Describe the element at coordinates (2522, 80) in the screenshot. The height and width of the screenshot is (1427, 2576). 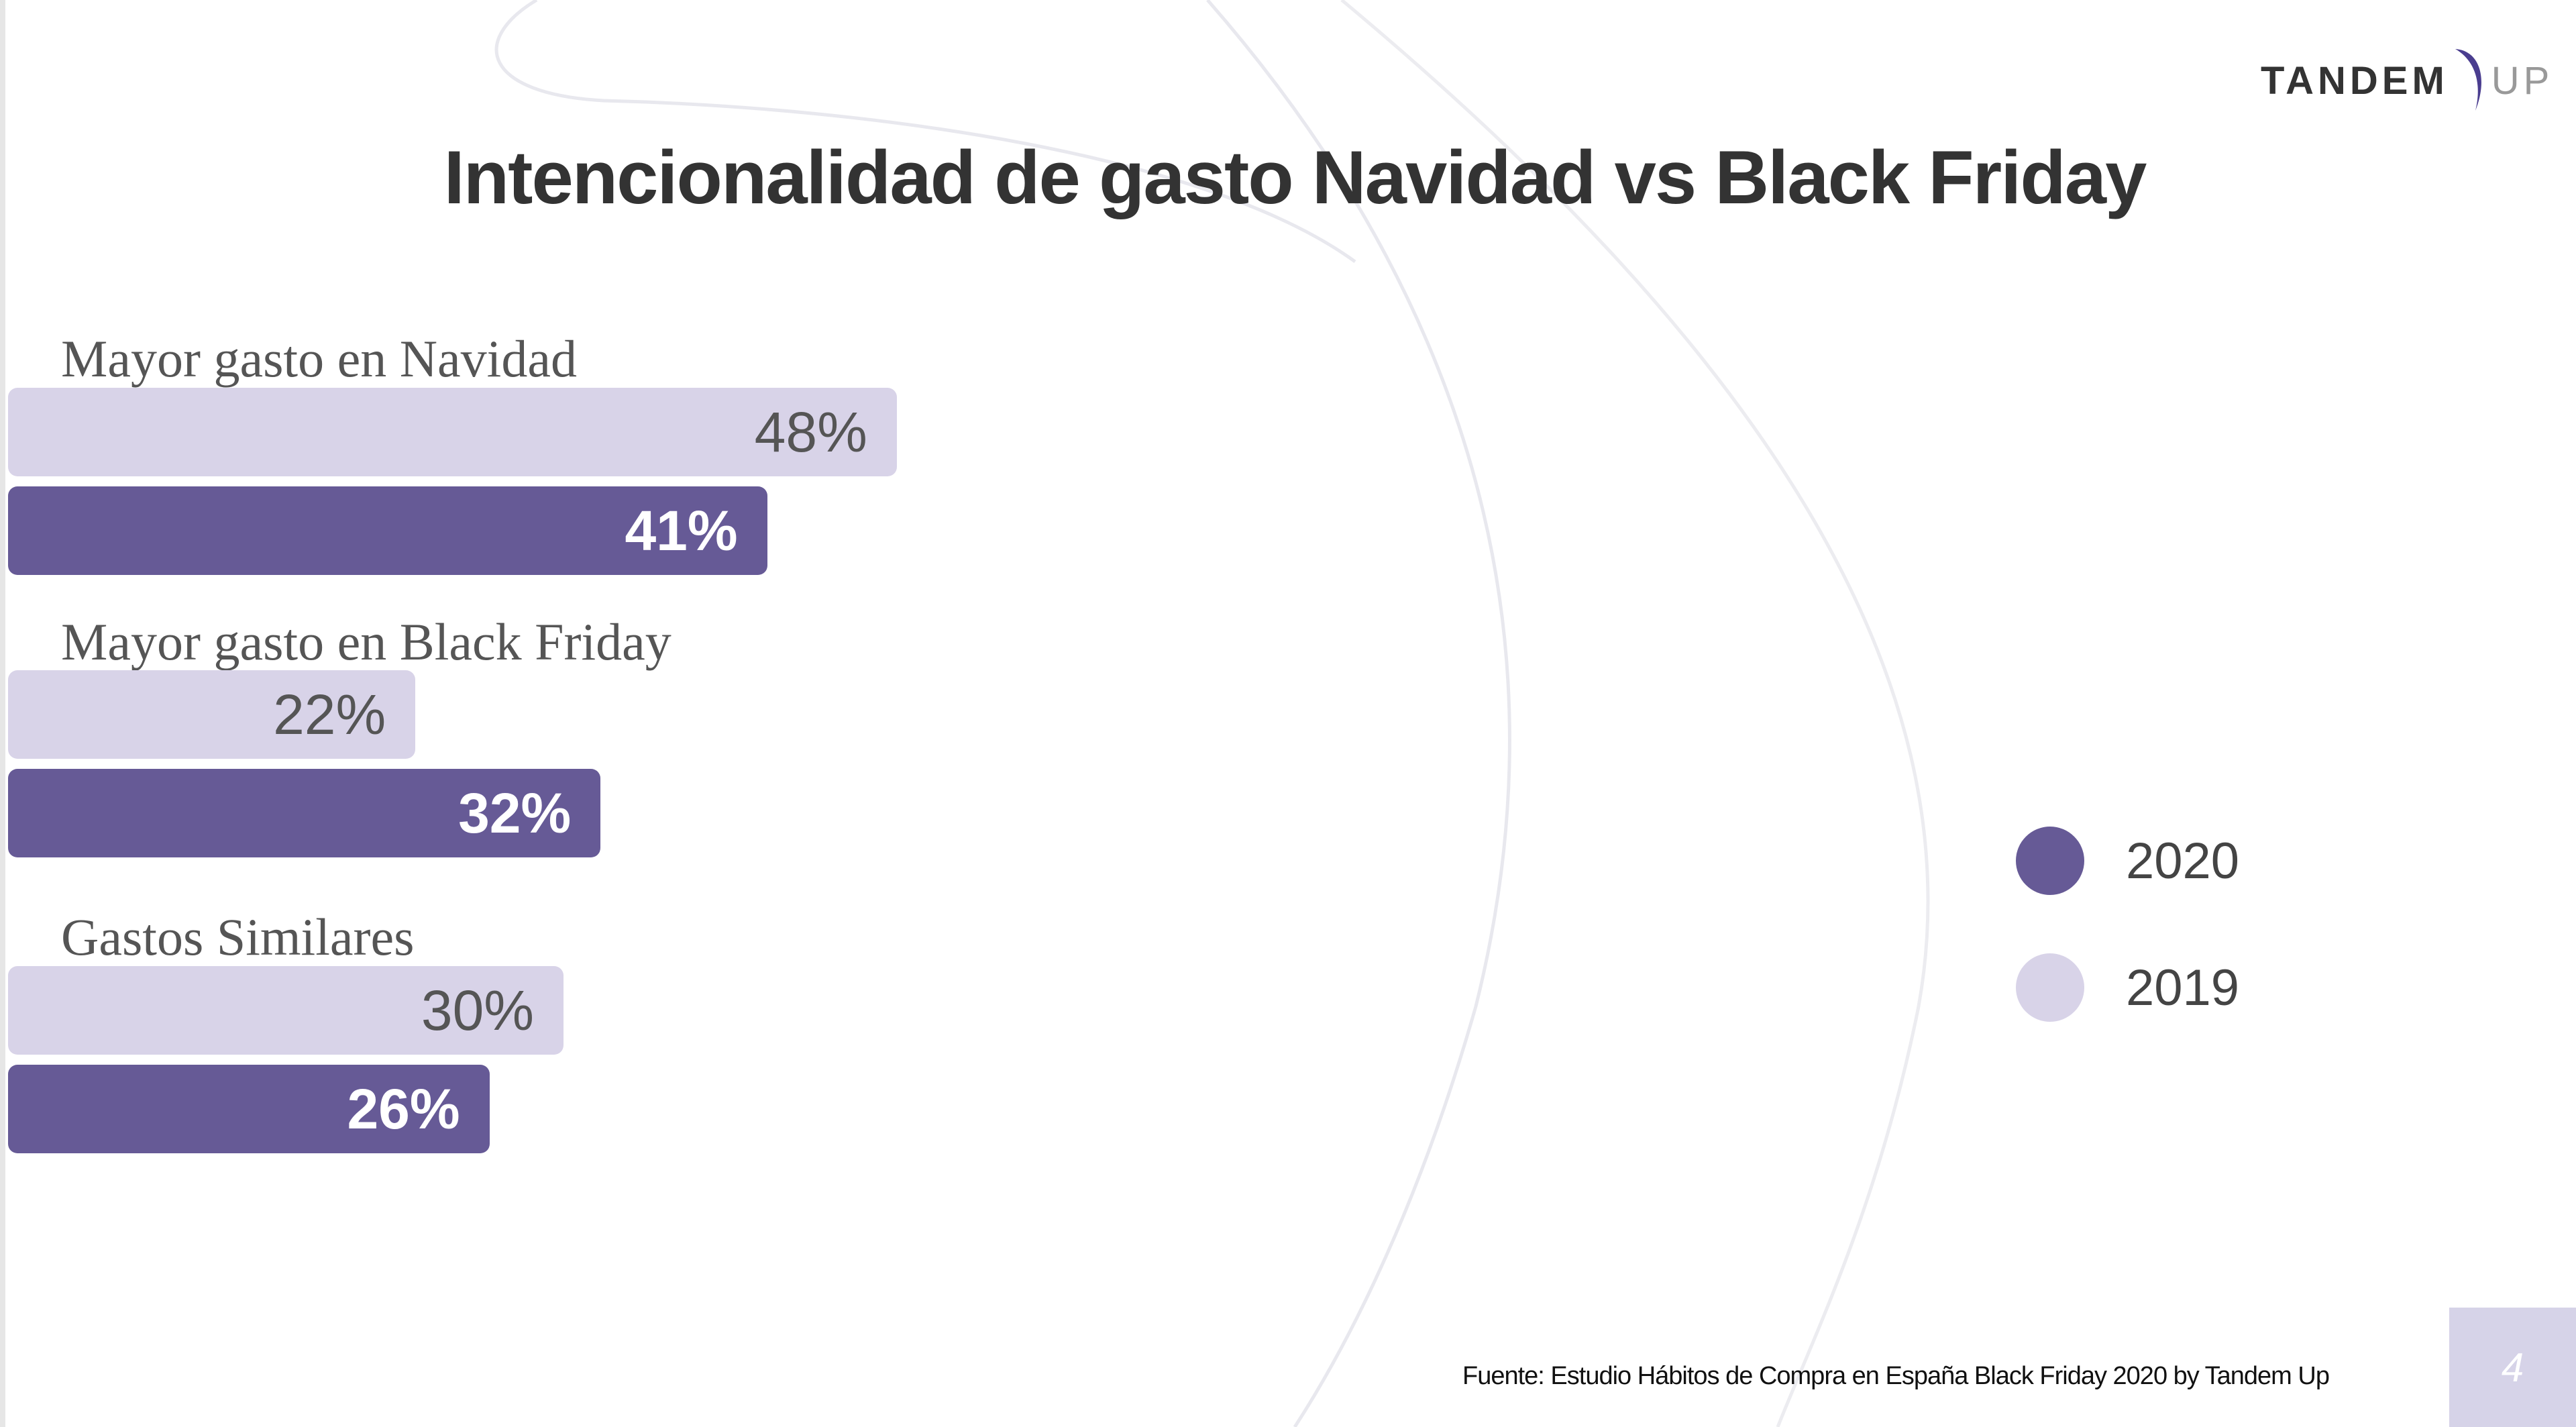
I see `logo-suffix: UP` at that location.